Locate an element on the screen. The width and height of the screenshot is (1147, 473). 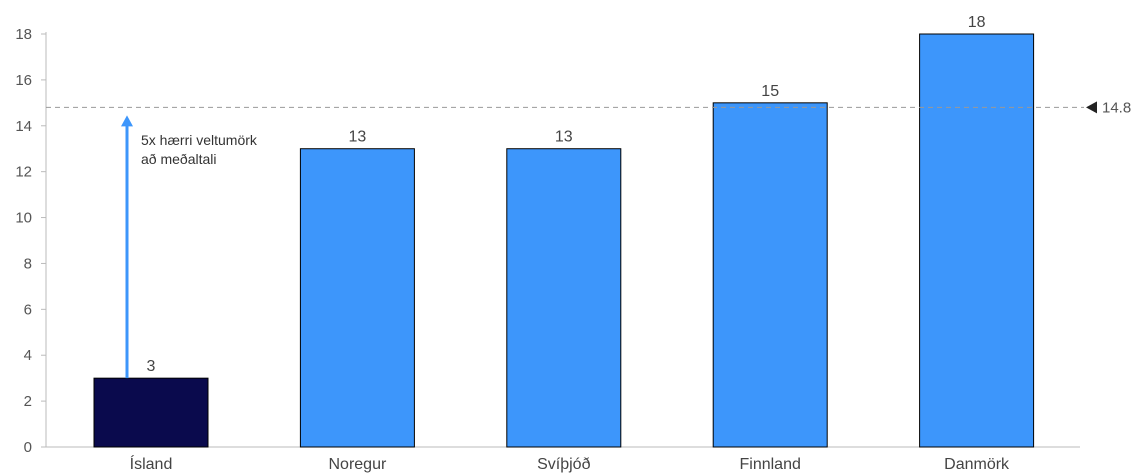
y-tick-label: 12 is located at coordinates (23, 172).